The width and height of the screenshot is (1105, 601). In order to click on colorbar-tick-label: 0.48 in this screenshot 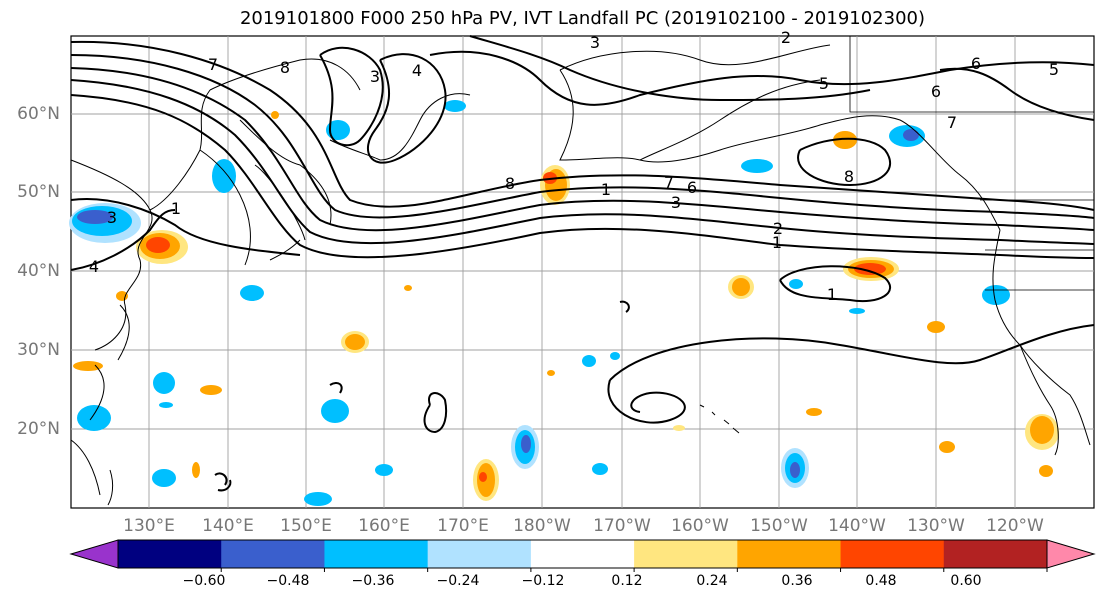, I will do `click(881, 581)`.